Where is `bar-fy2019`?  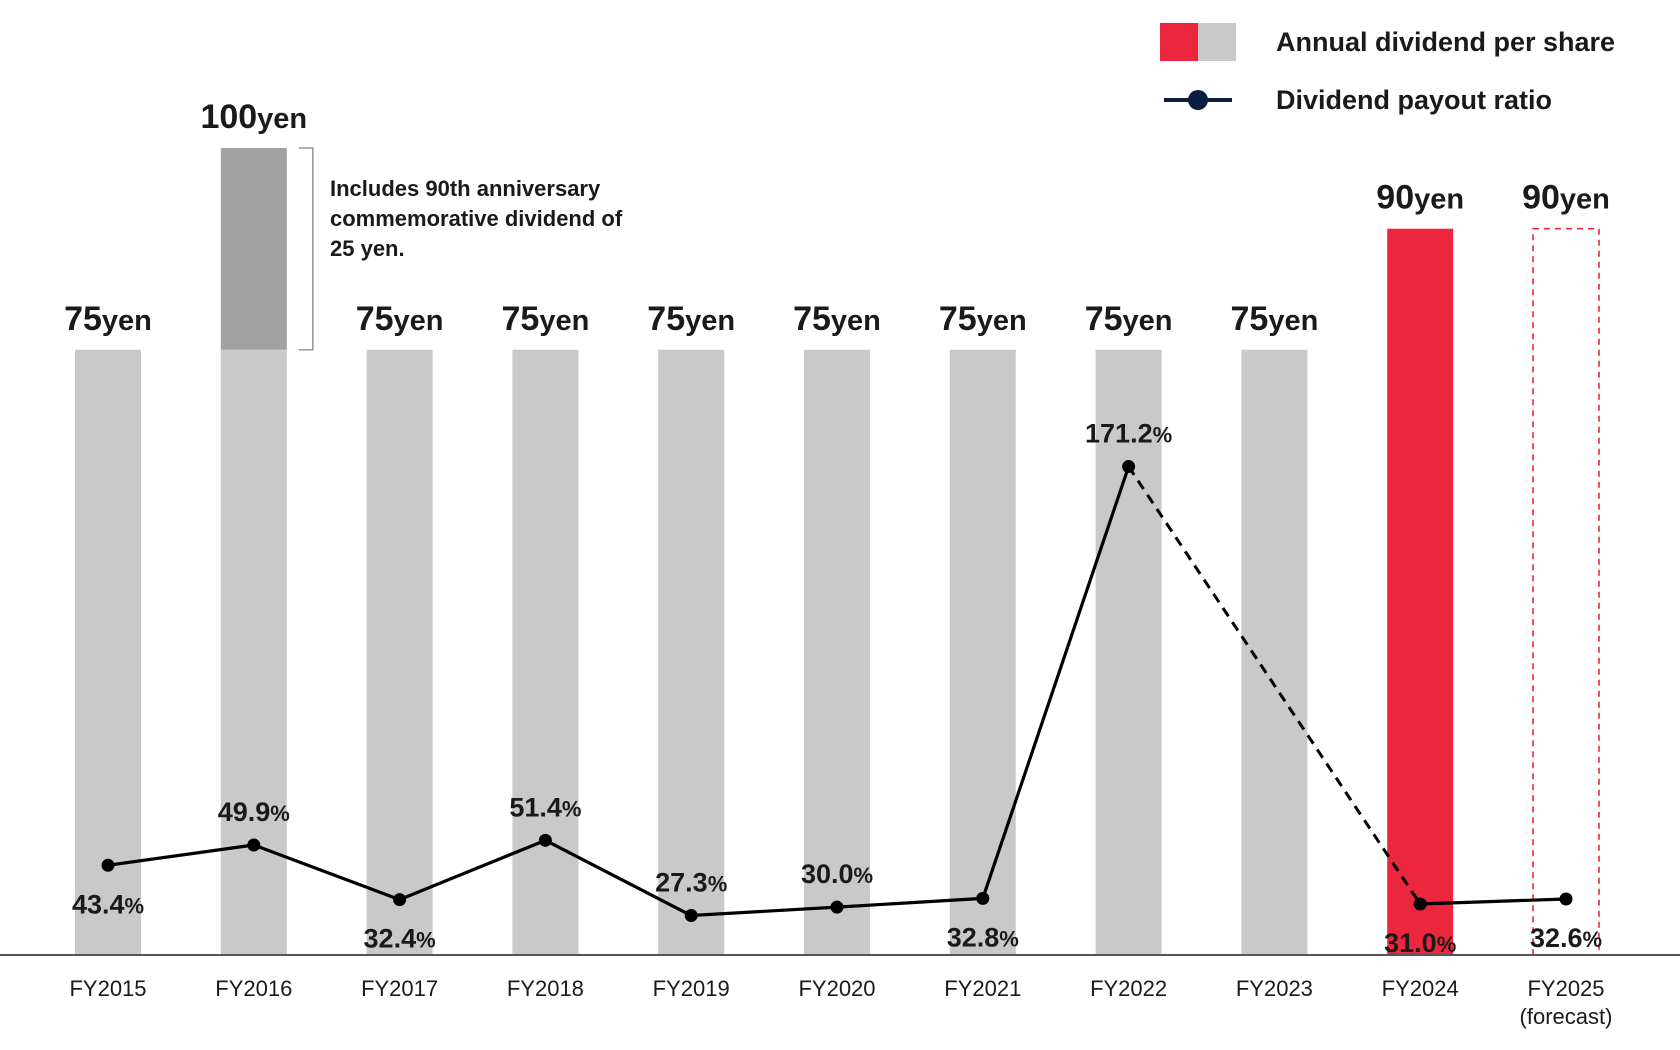 bar-fy2019 is located at coordinates (691, 652).